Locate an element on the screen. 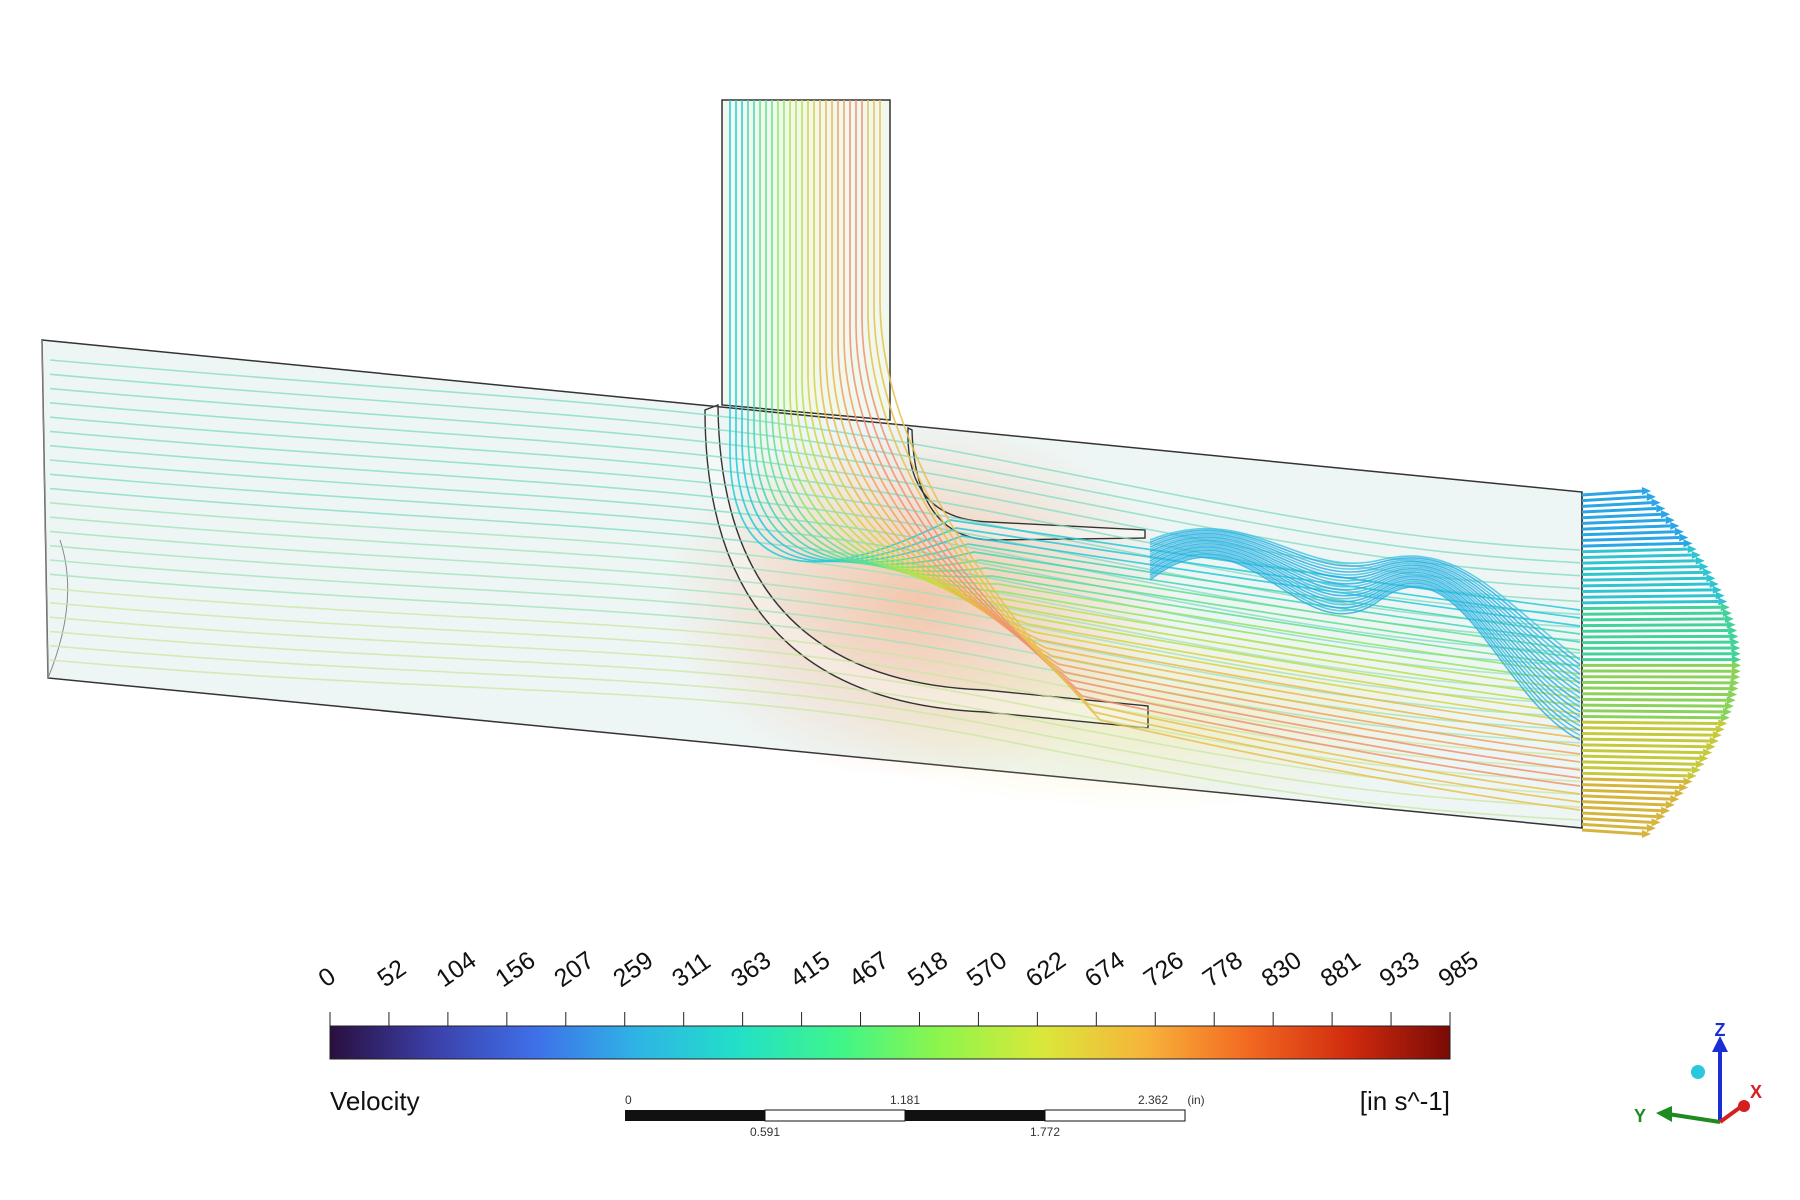  scale-label-0: 0 is located at coordinates (628, 1100).